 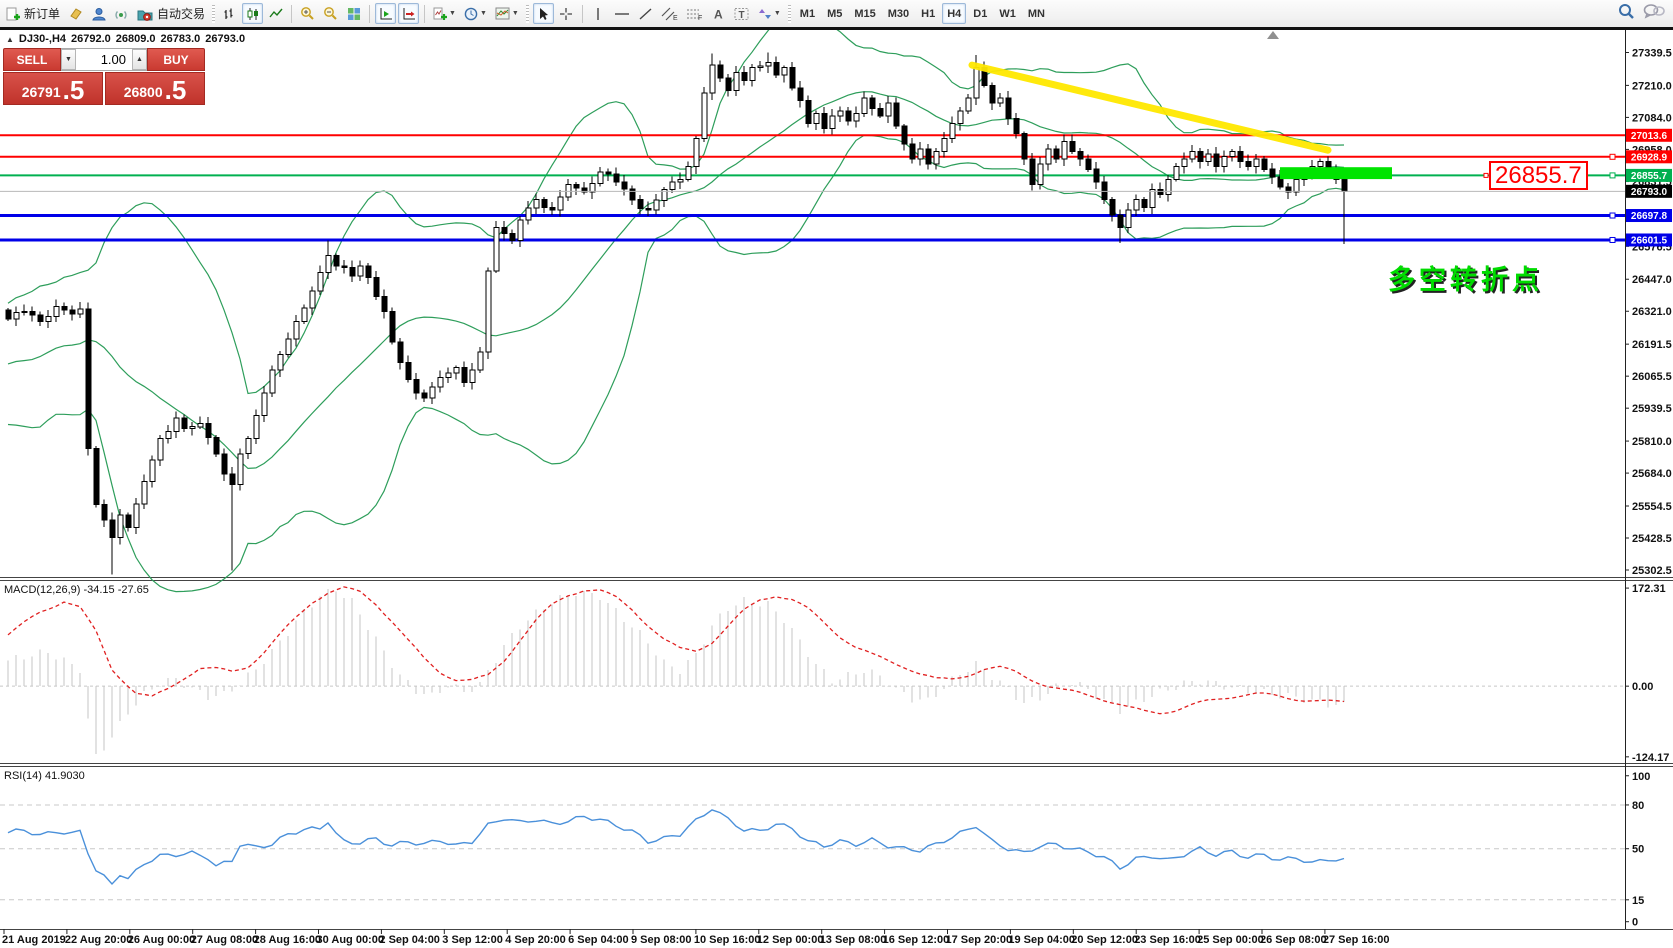 I want to click on tile-windows-button, so click(x=353, y=13).